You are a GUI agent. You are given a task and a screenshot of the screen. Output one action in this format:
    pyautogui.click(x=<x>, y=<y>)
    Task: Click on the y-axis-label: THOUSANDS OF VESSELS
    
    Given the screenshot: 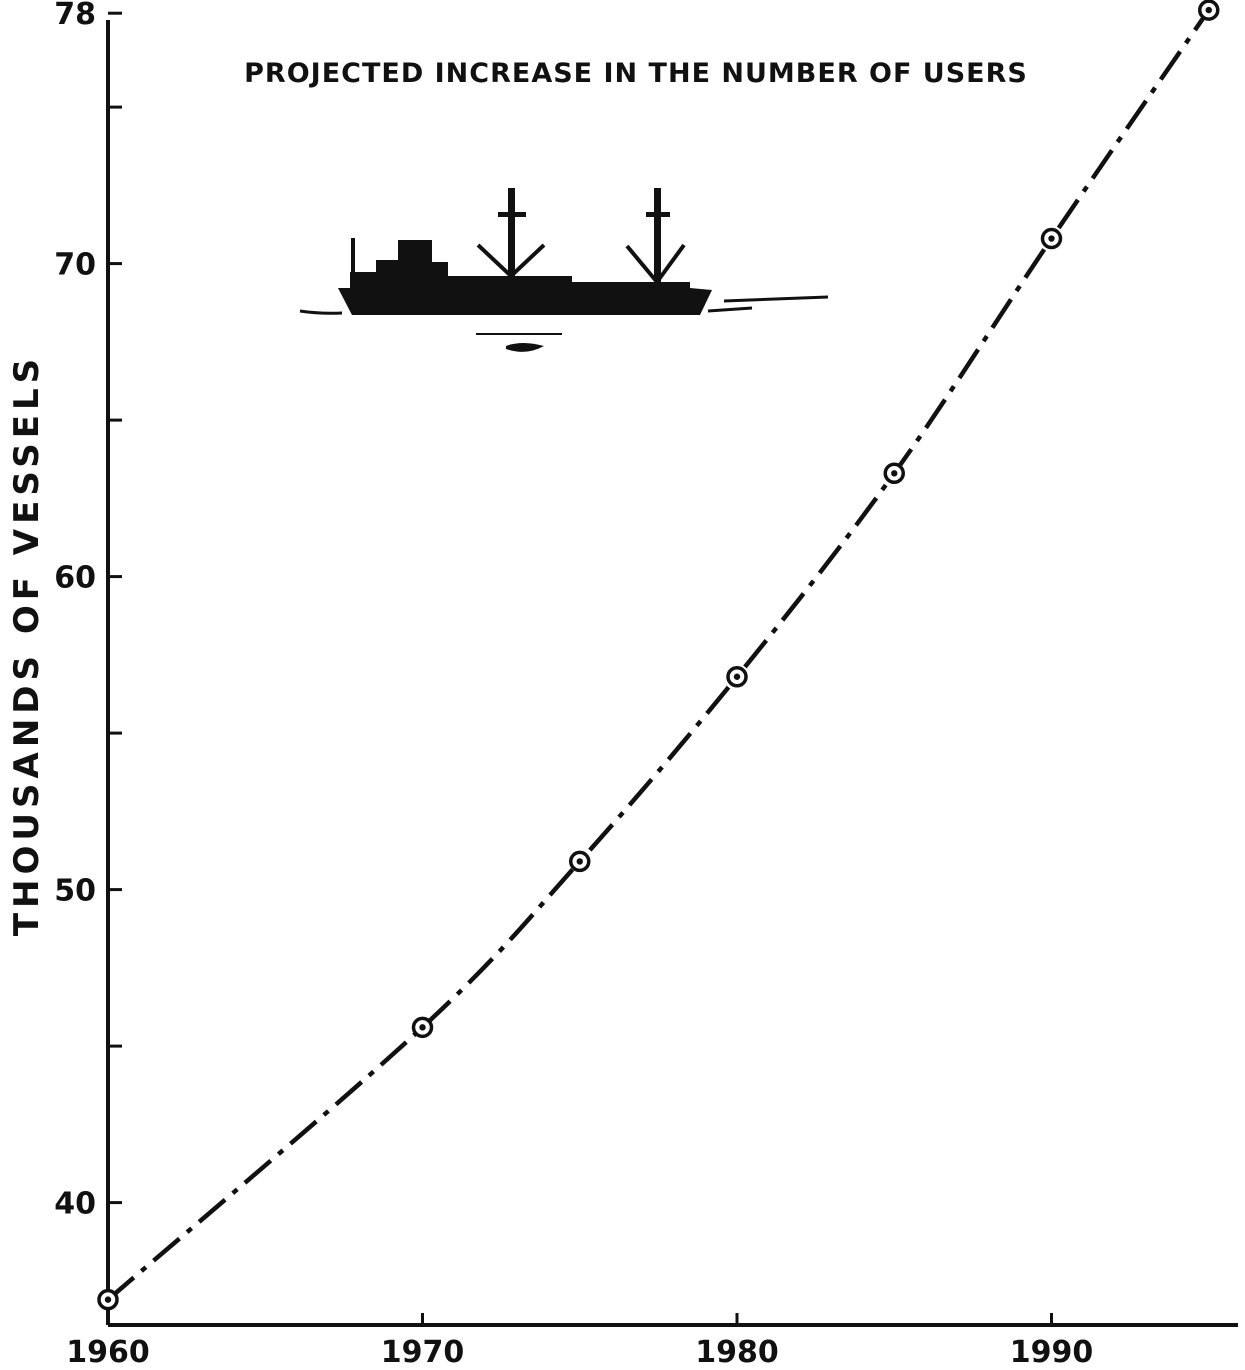 What is the action you would take?
    pyautogui.click(x=27, y=645)
    